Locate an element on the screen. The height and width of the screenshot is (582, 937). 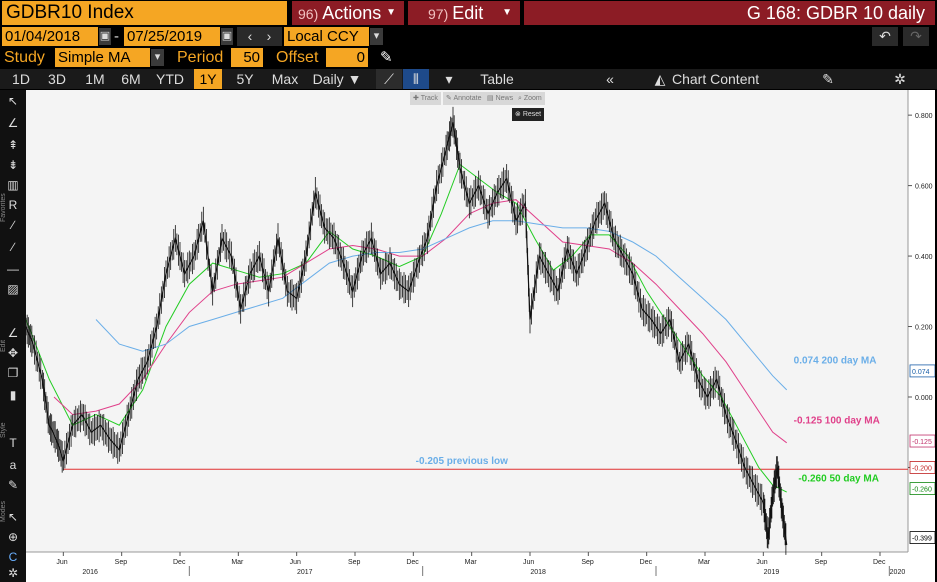
ruler-icon: R is located at coordinates (13, 205).